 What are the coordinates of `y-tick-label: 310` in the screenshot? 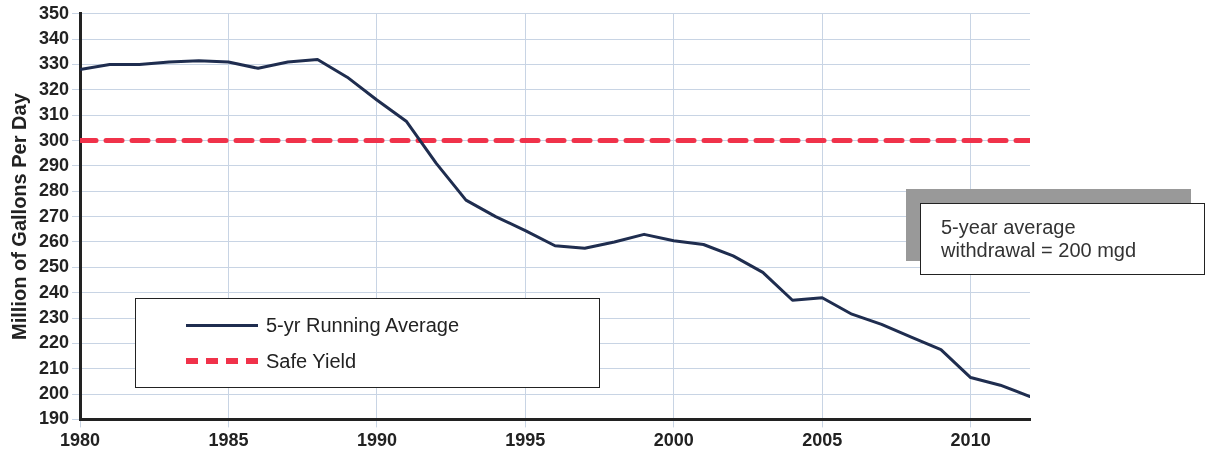 It's located at (54, 114).